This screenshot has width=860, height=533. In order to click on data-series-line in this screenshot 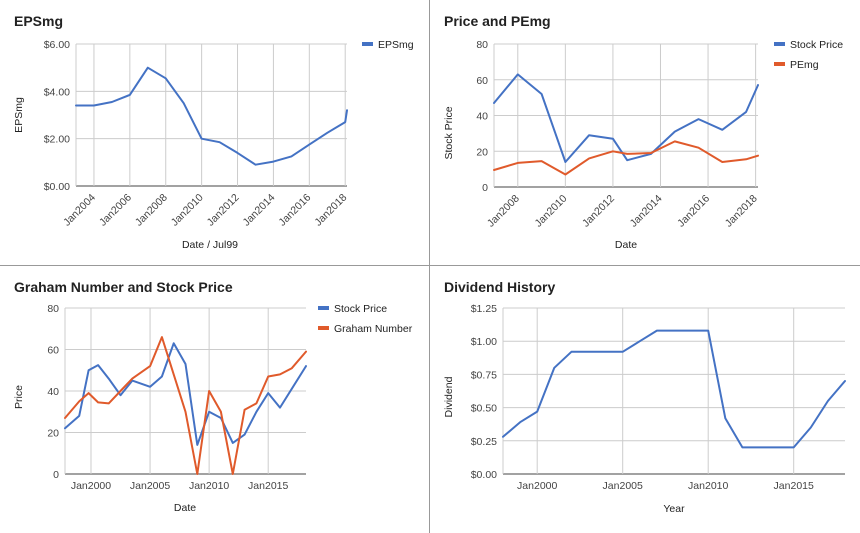, I will do `click(674, 389)`.